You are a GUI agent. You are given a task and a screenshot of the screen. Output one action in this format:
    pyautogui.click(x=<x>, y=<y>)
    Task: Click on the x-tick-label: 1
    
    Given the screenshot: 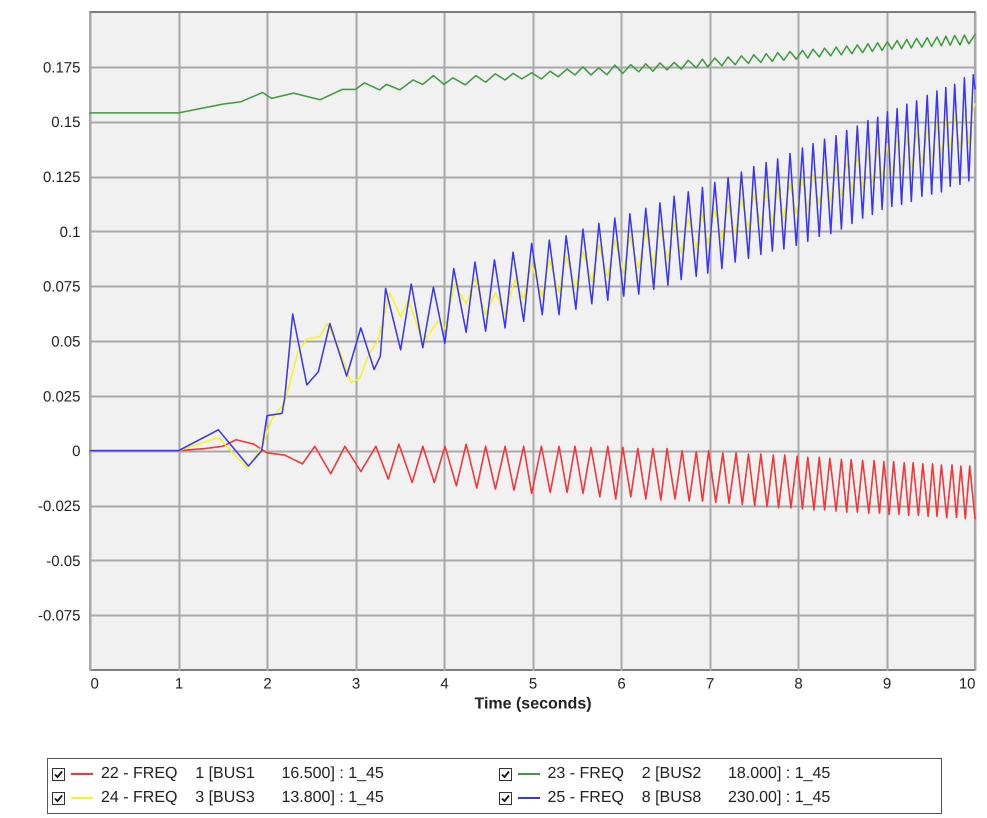 What is the action you would take?
    pyautogui.click(x=179, y=684)
    